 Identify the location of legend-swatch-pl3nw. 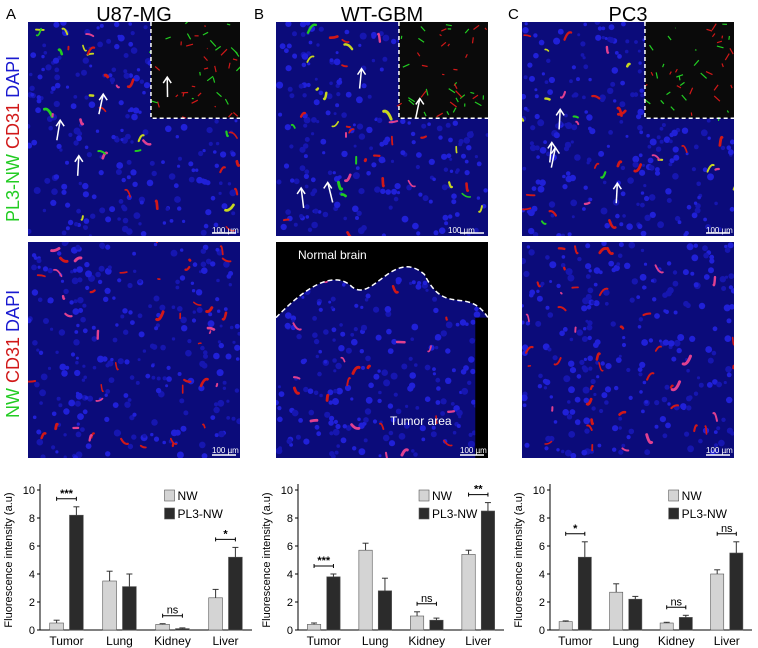
(424, 513).